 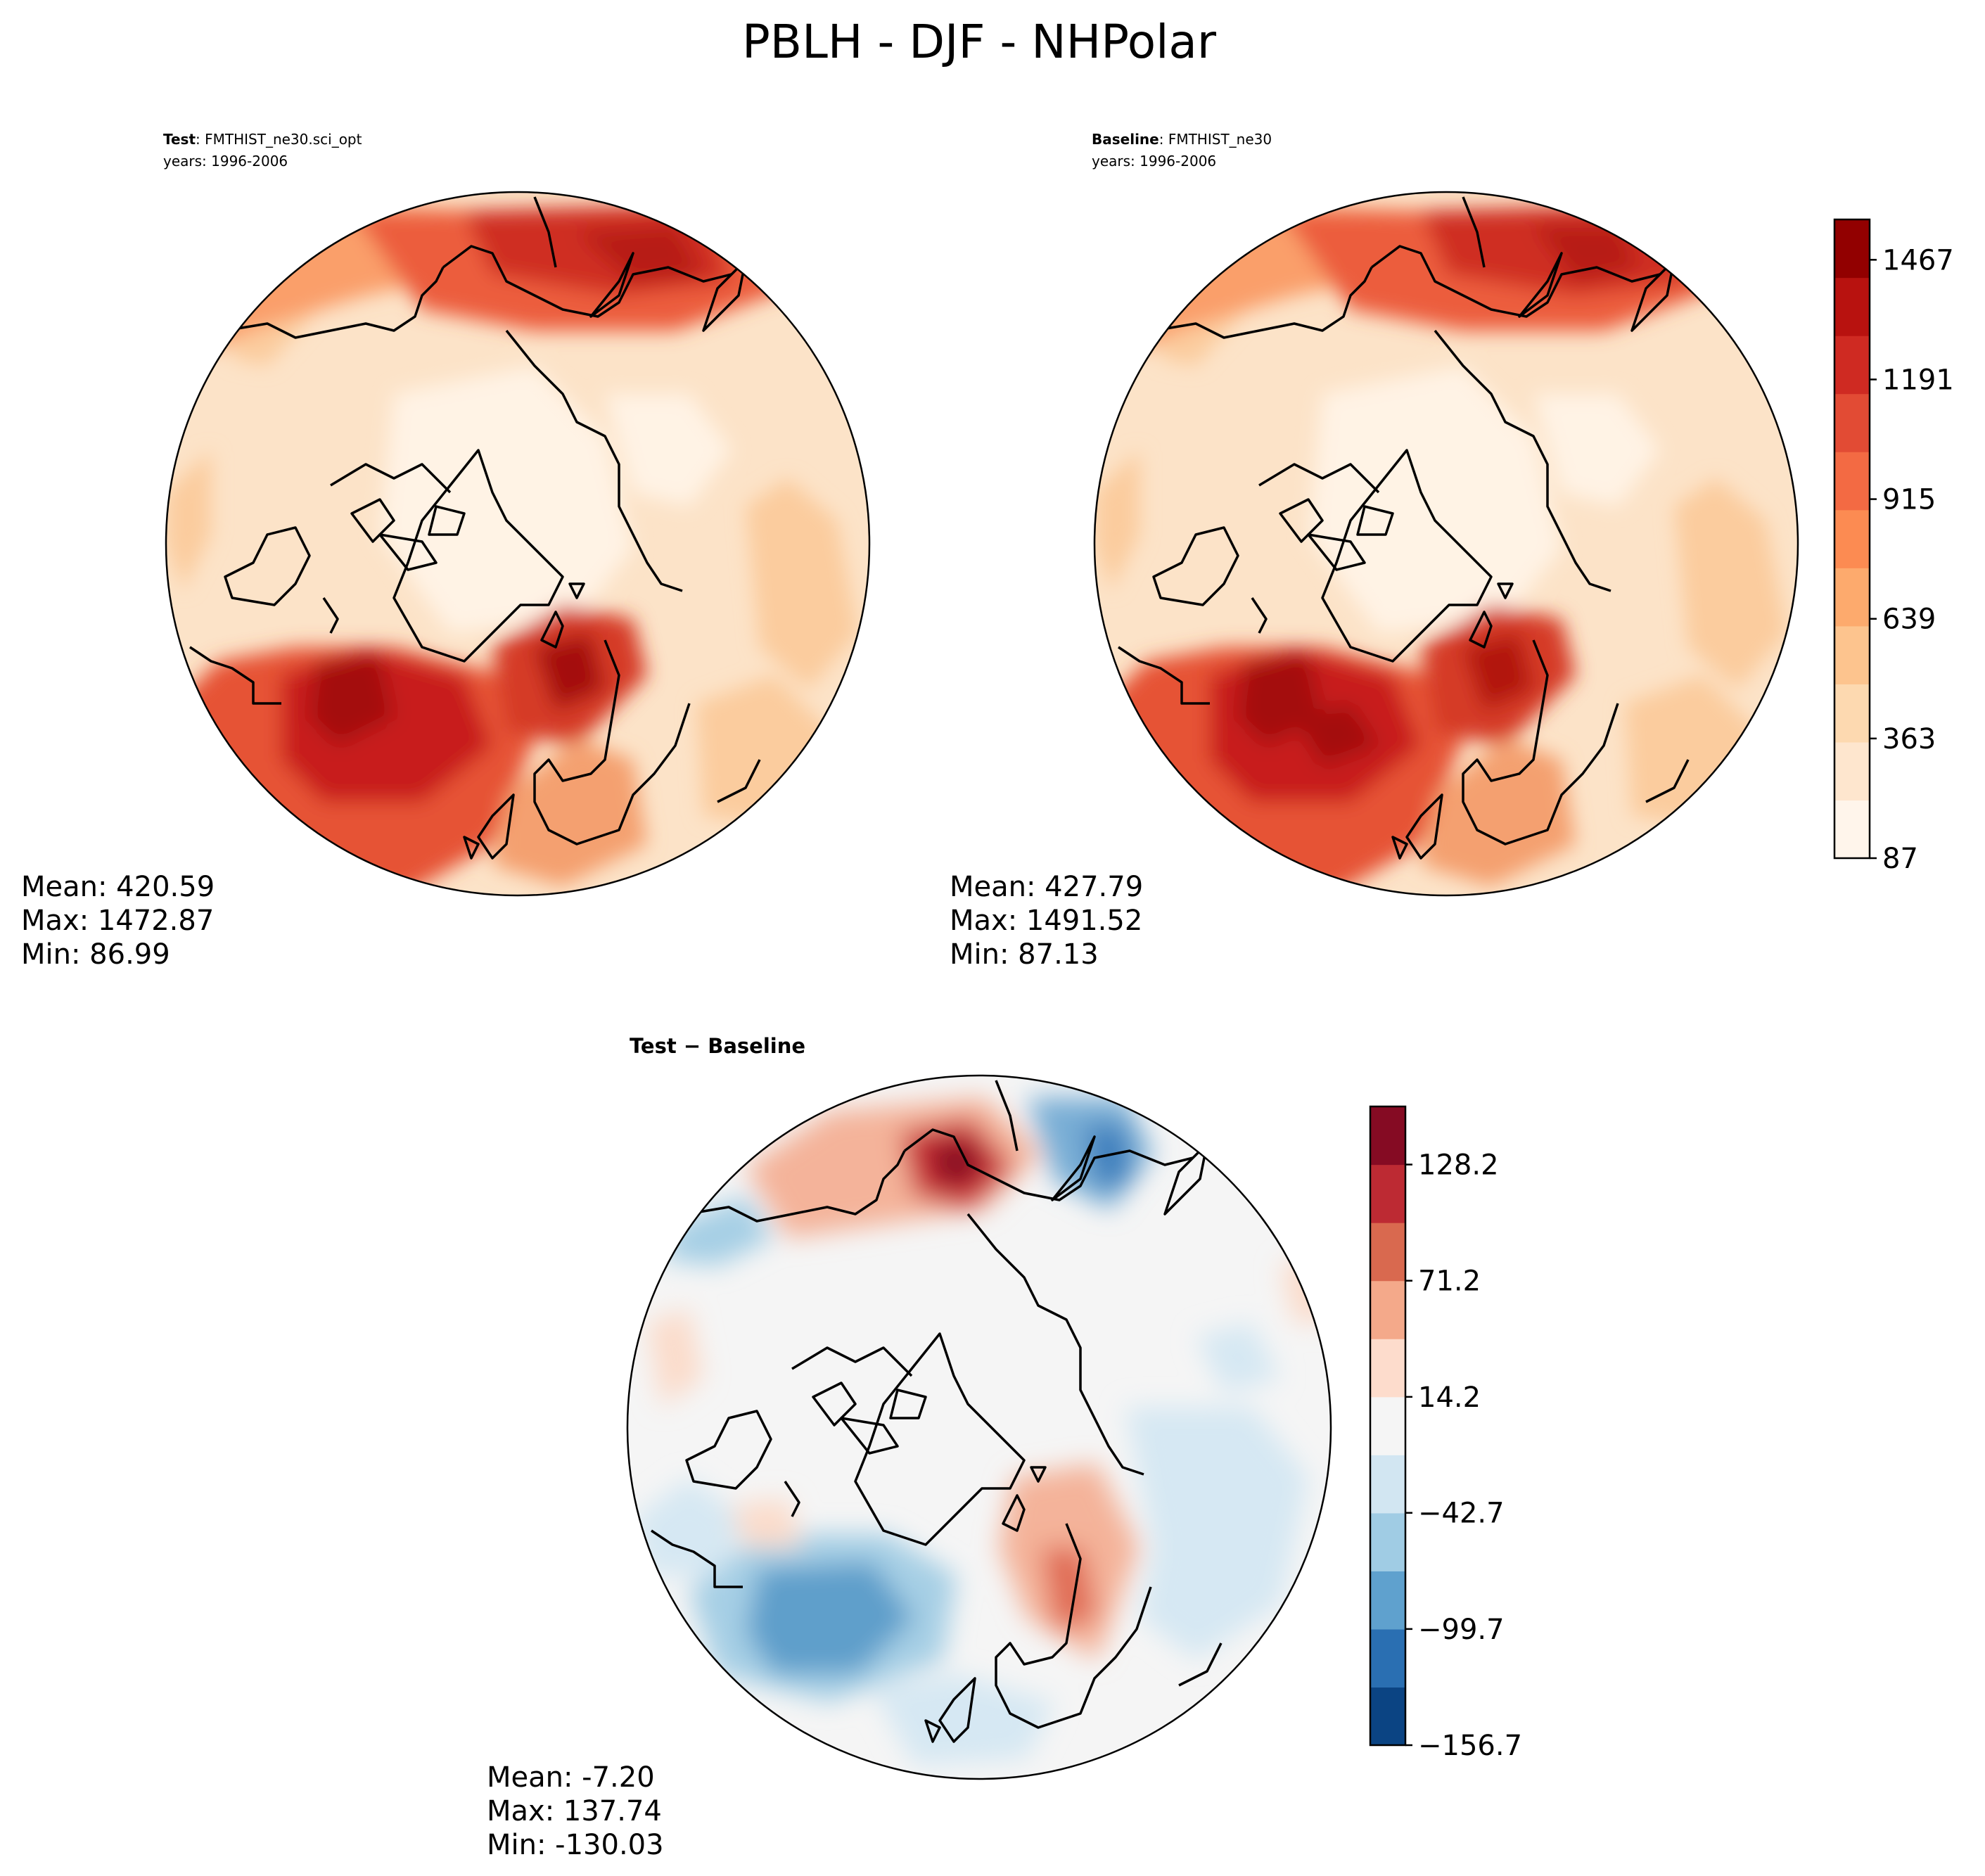 What do you see at coordinates (571, 1777) in the screenshot?
I see `stats-diff-mean: Mean: -7.20` at bounding box center [571, 1777].